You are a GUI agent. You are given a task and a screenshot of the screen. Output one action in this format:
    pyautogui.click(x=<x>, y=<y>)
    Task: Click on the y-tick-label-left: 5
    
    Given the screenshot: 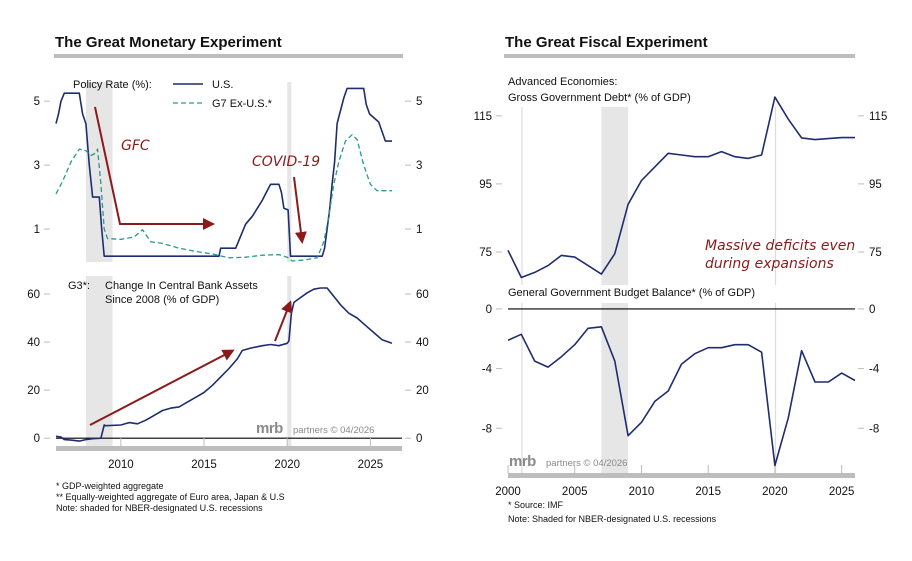 What is the action you would take?
    pyautogui.click(x=37, y=102)
    